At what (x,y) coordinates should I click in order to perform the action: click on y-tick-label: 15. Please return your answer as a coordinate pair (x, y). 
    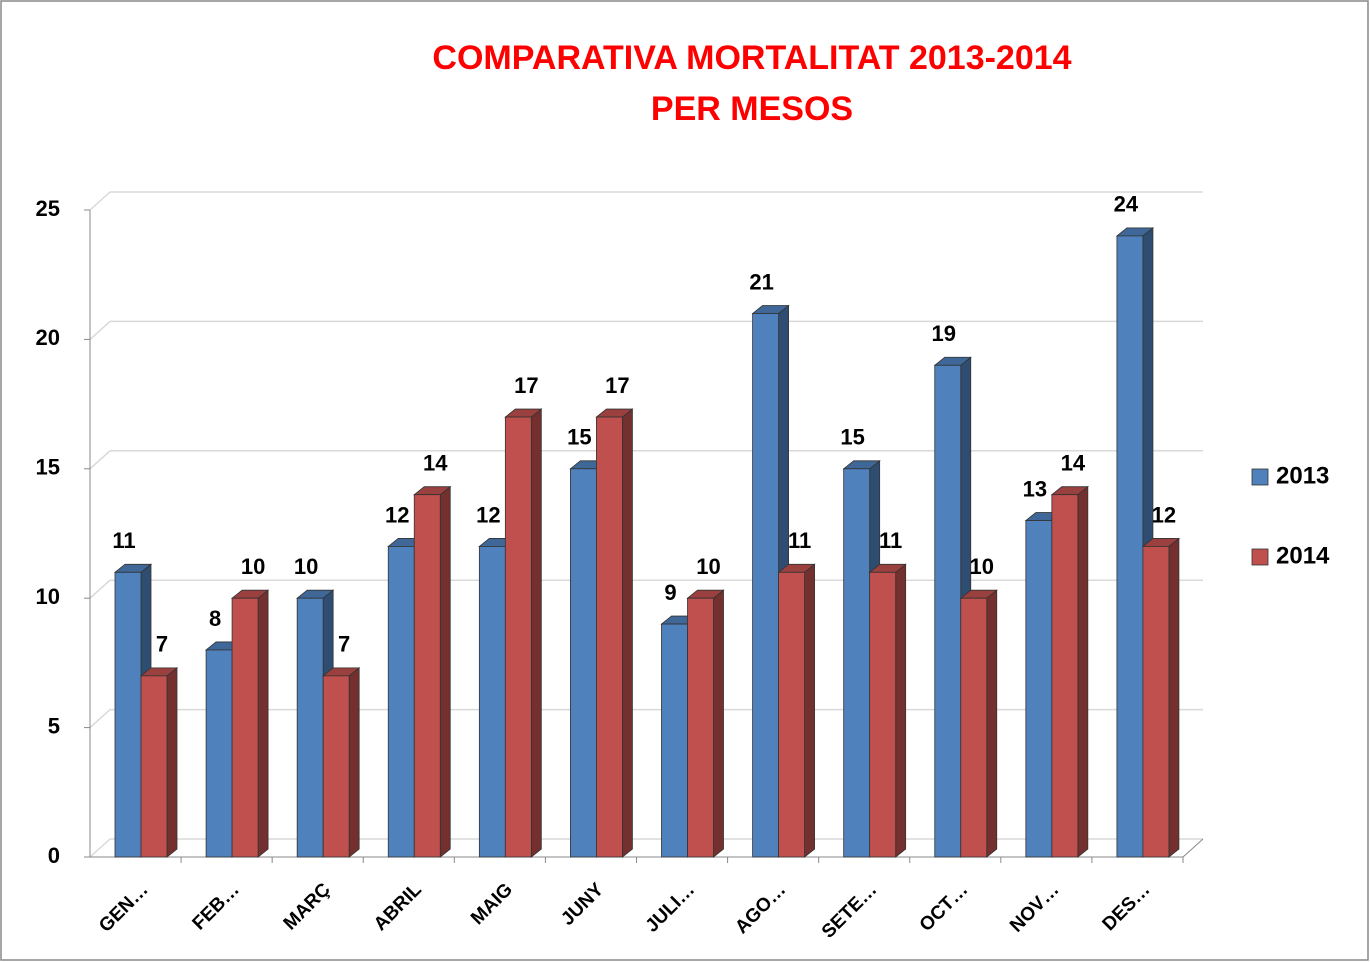
    Looking at the image, I should click on (48, 467).